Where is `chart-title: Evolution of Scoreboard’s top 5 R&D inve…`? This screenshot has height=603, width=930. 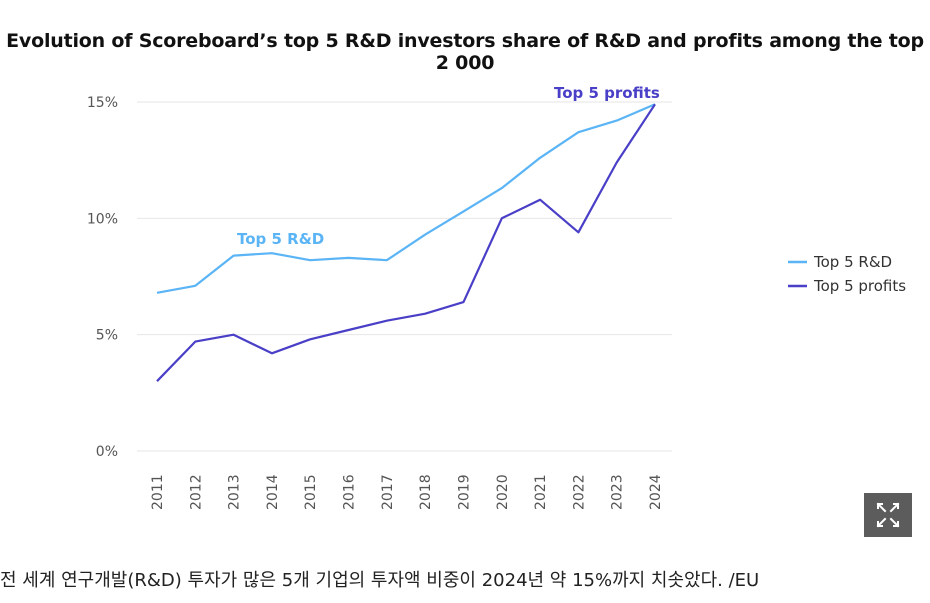
chart-title: Evolution of Scoreboard’s top 5 R&D inve… is located at coordinates (465, 52).